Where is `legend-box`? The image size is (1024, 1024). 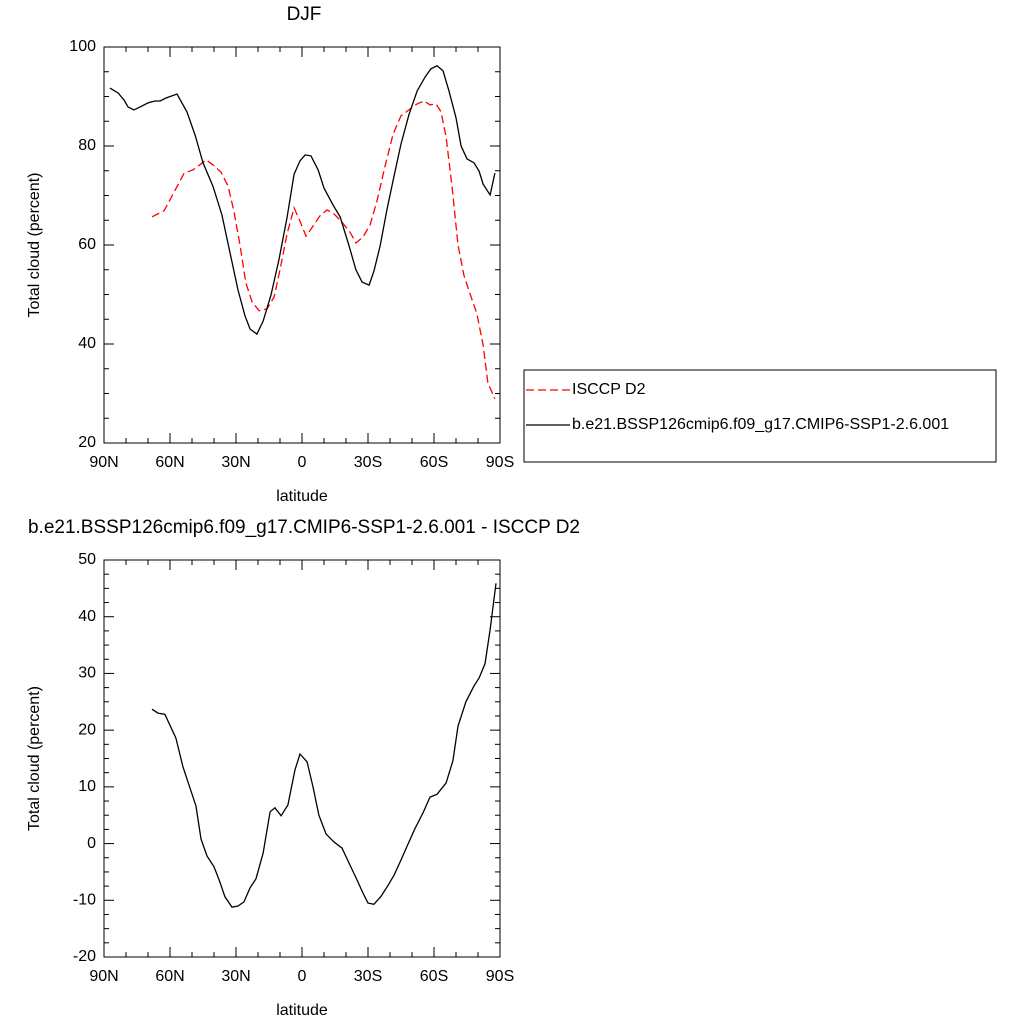 legend-box is located at coordinates (760, 416).